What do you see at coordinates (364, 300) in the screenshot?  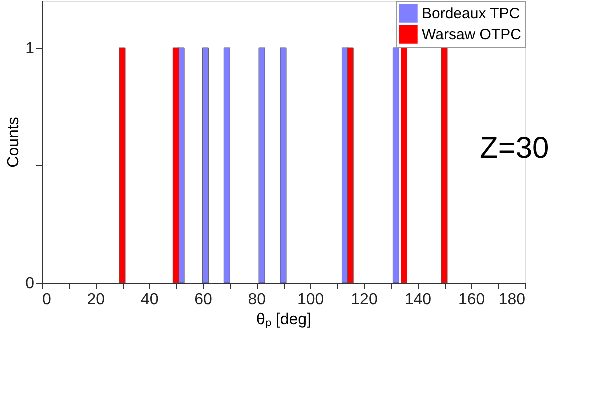 I see `x-tick-label: 120` at bounding box center [364, 300].